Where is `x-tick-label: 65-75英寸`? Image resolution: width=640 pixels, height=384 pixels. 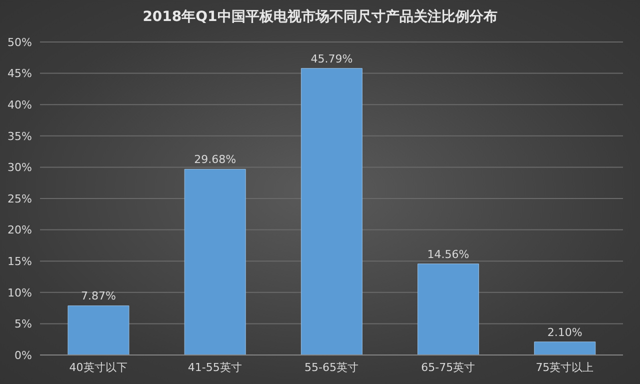 x-tick-label: 65-75英寸 is located at coordinates (448, 367).